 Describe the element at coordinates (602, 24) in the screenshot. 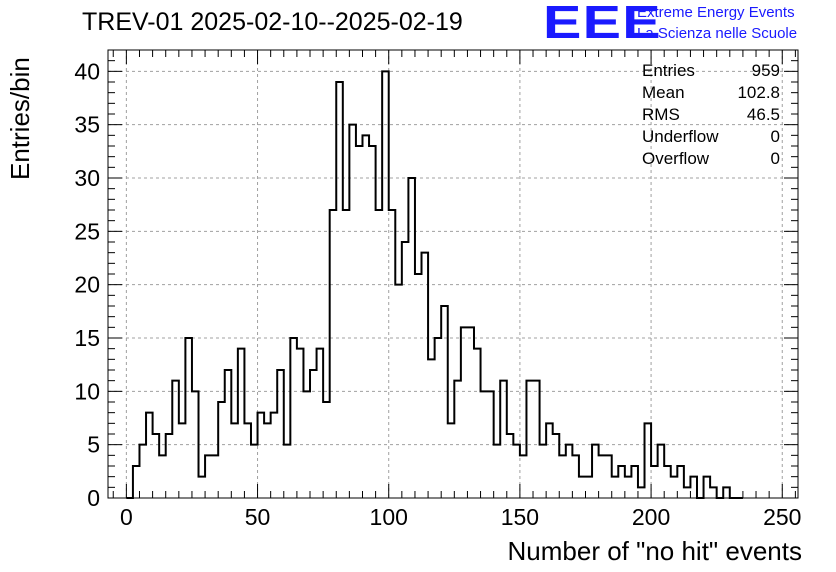

I see `eee-logo: EEE` at that location.